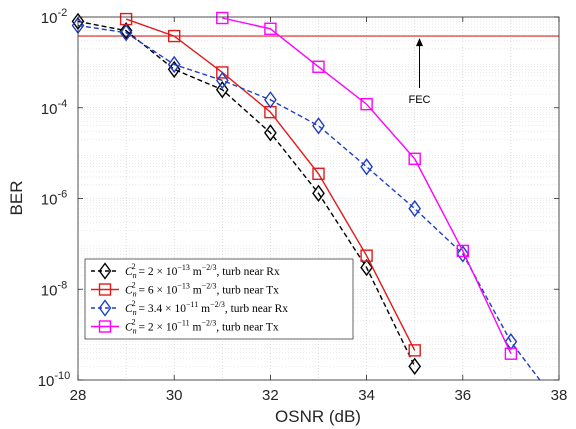 The image size is (576, 429). I want to click on x-axis-label: OSNR (dB), so click(318, 416).